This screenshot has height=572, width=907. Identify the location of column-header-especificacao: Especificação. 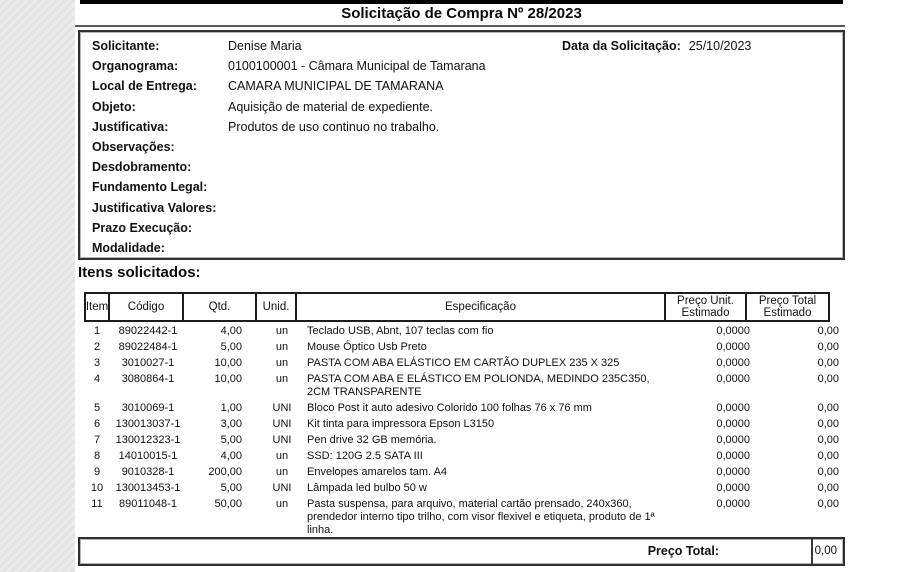
(480, 307).